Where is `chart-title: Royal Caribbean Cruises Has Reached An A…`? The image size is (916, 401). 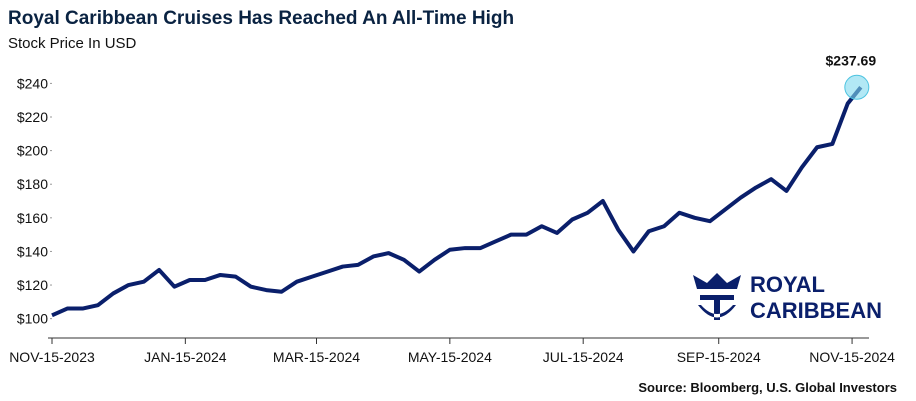
chart-title: Royal Caribbean Cruises Has Reached An A… is located at coordinates (261, 18).